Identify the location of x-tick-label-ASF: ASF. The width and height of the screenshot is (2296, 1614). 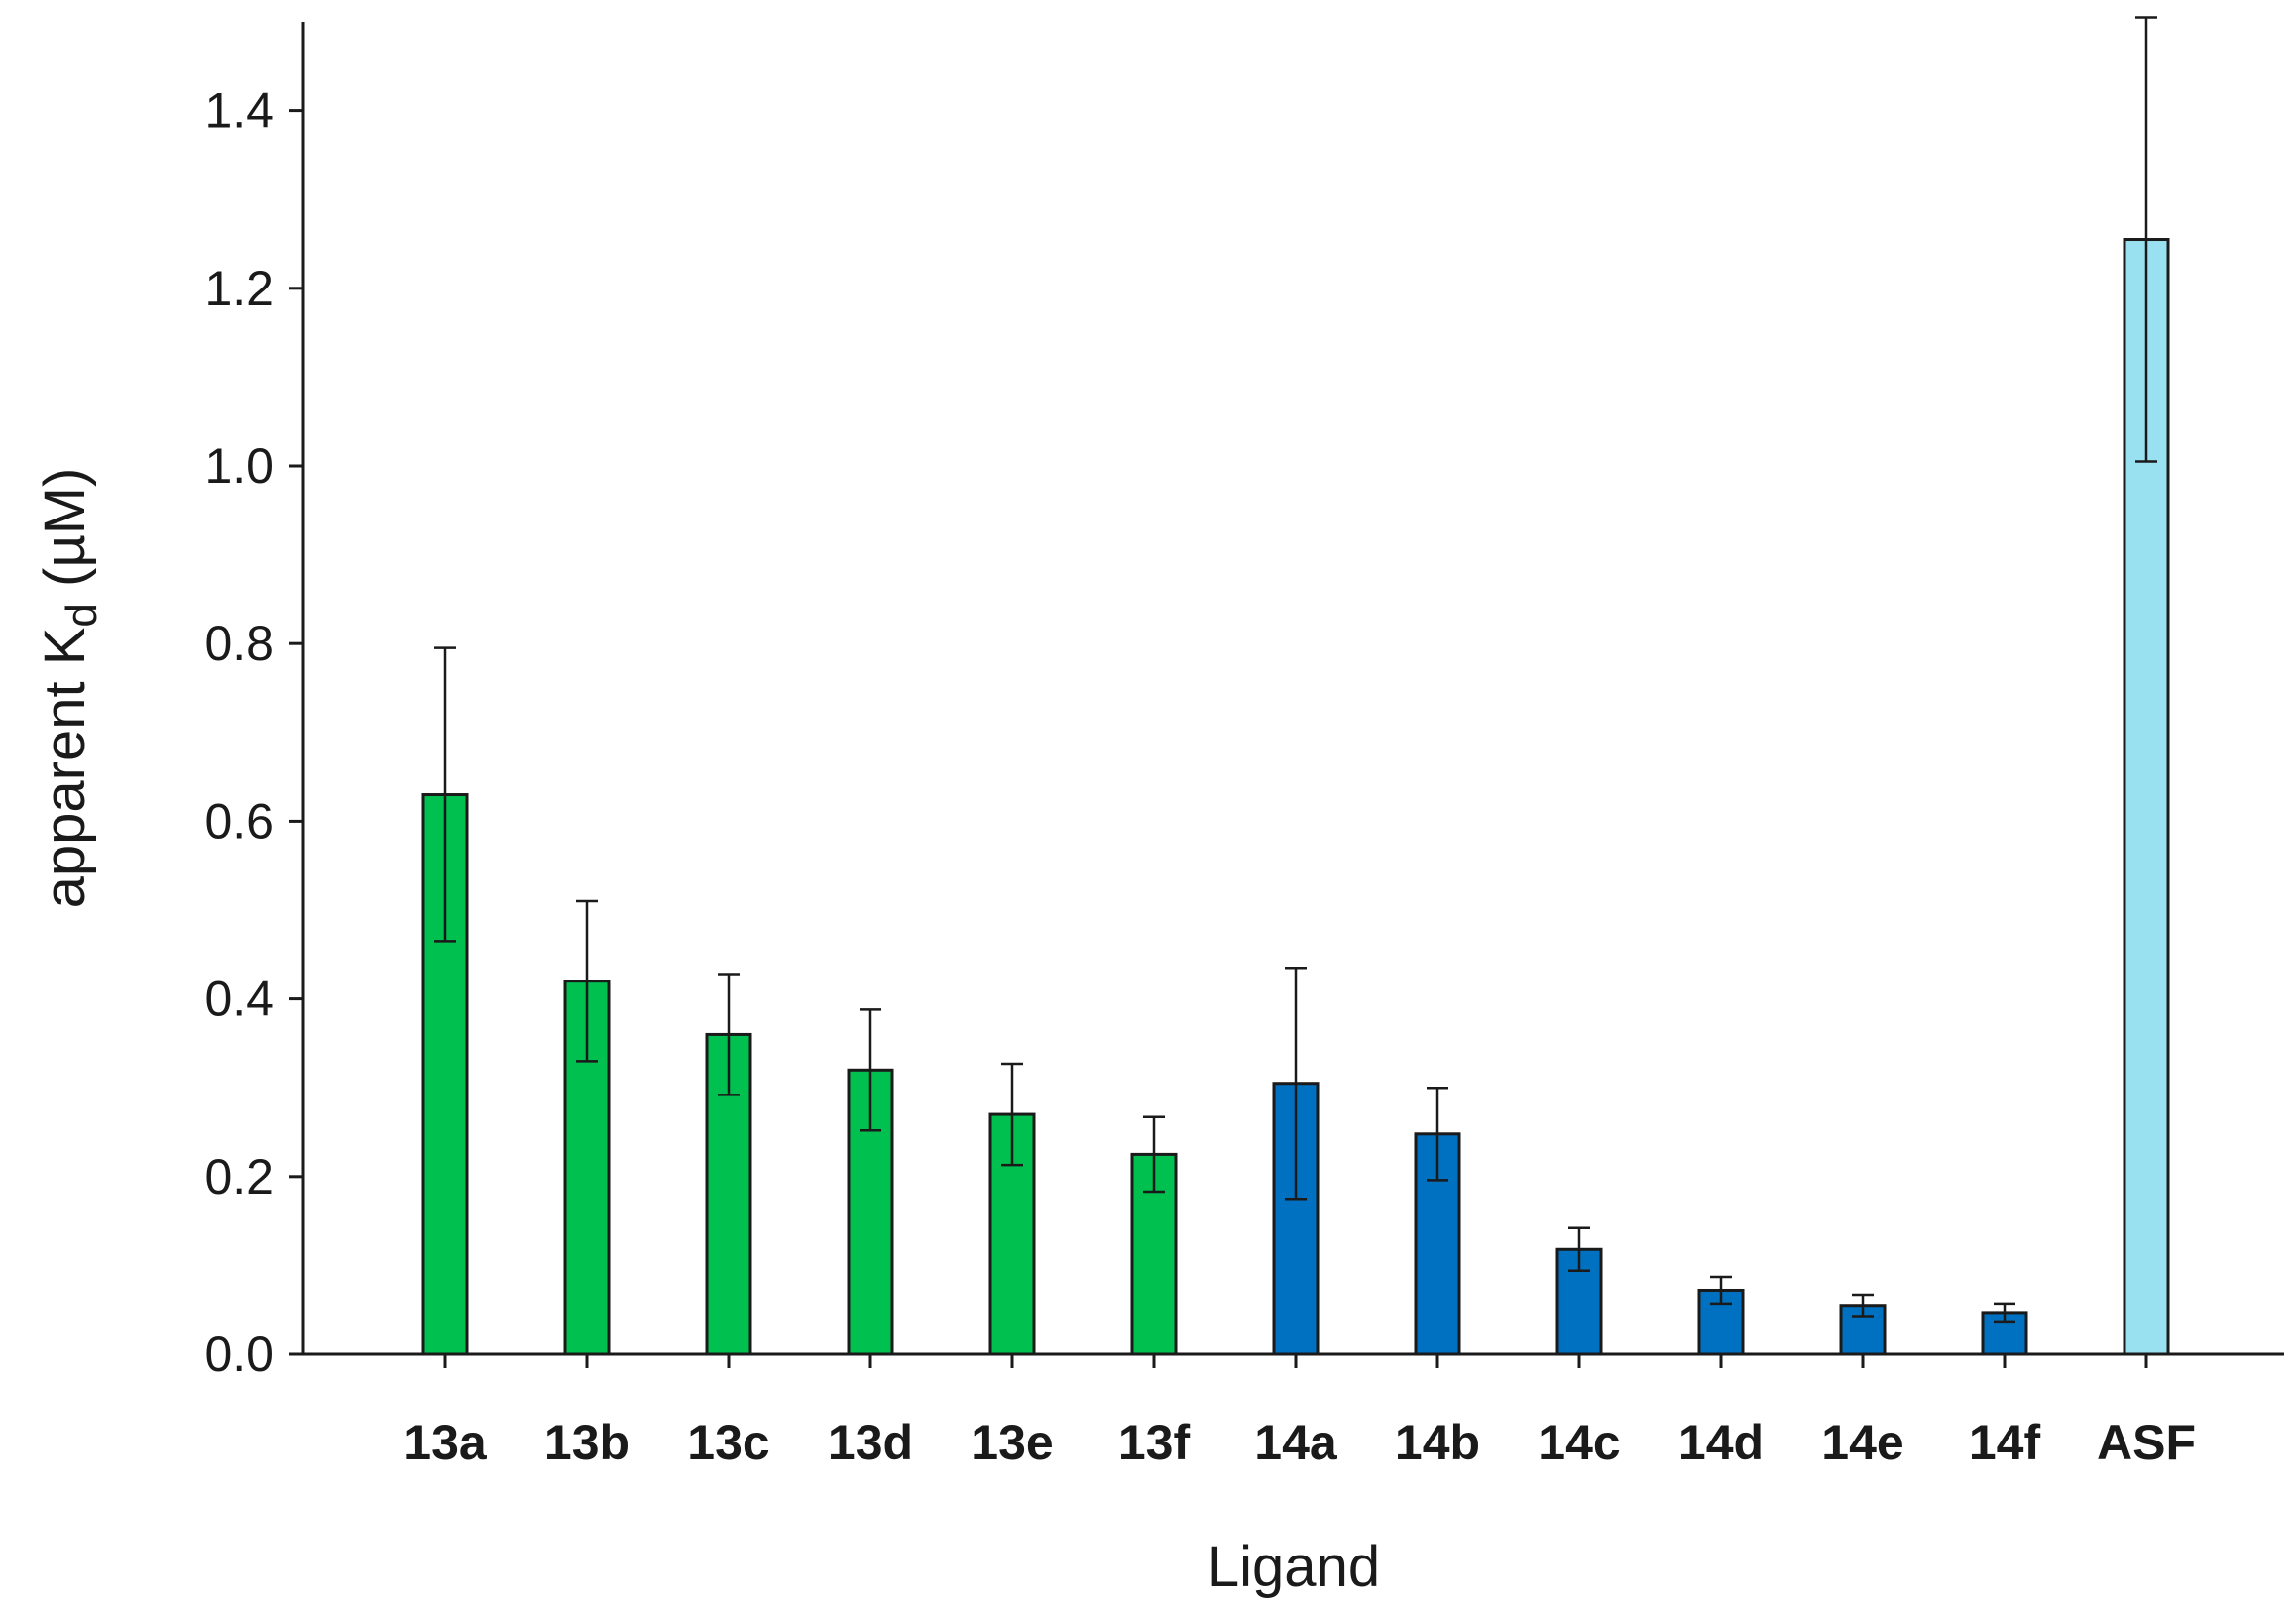
(2146, 1442).